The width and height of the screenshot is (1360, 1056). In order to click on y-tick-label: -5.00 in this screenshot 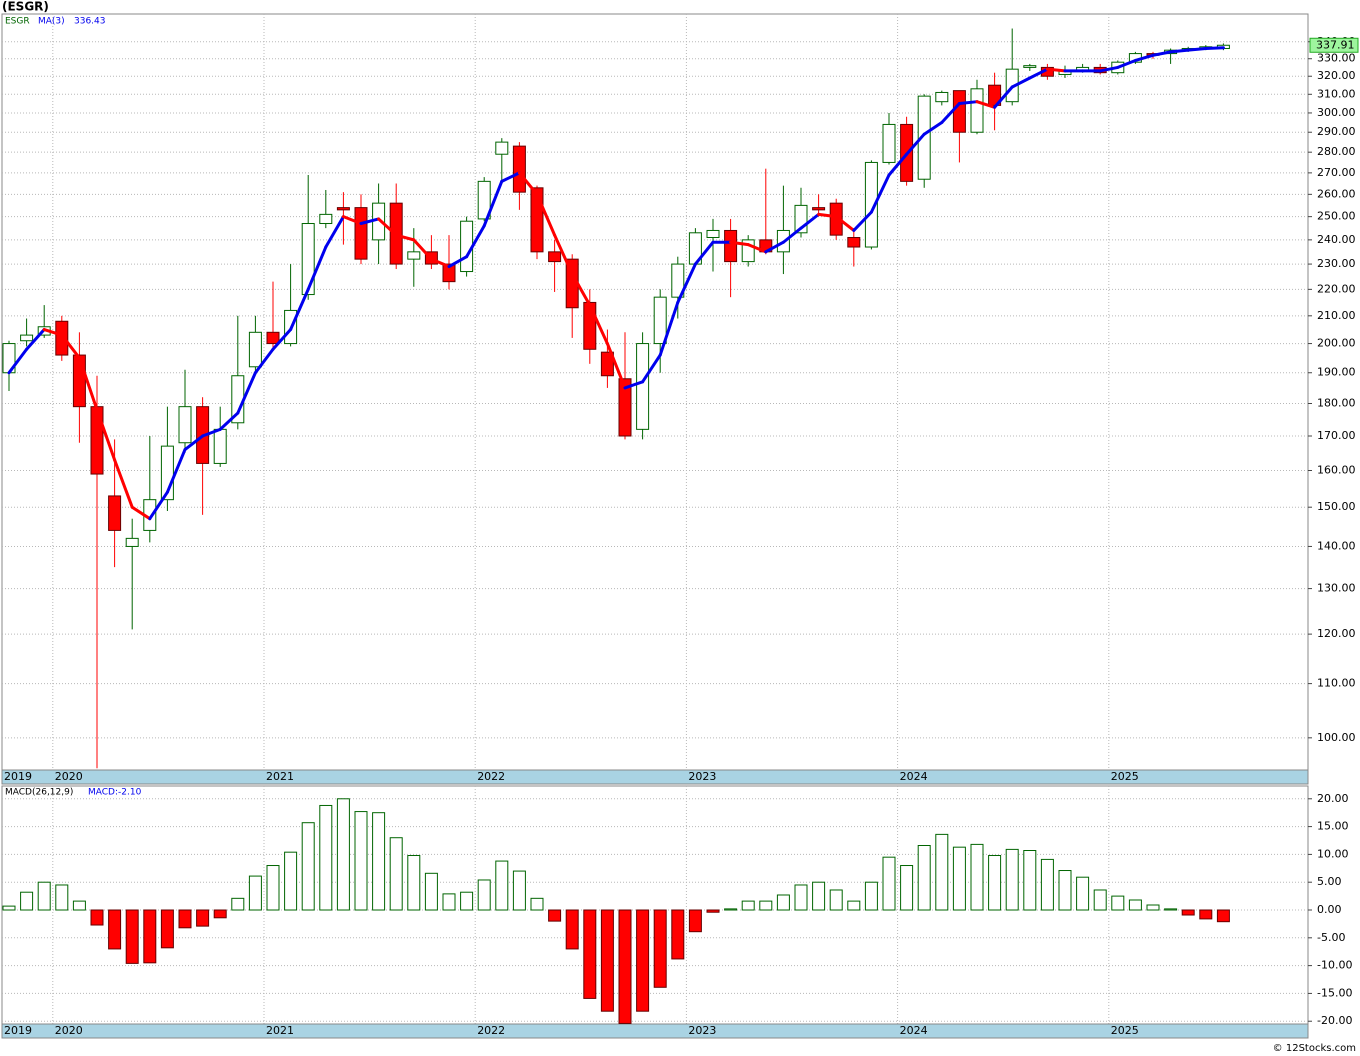, I will do `click(1331, 937)`.